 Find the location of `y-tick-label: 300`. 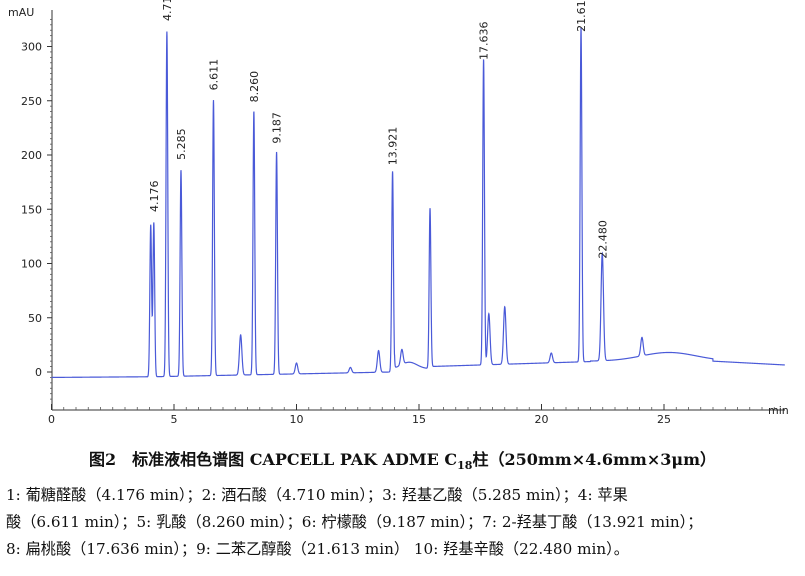

y-tick-label: 300 is located at coordinates (31, 47).